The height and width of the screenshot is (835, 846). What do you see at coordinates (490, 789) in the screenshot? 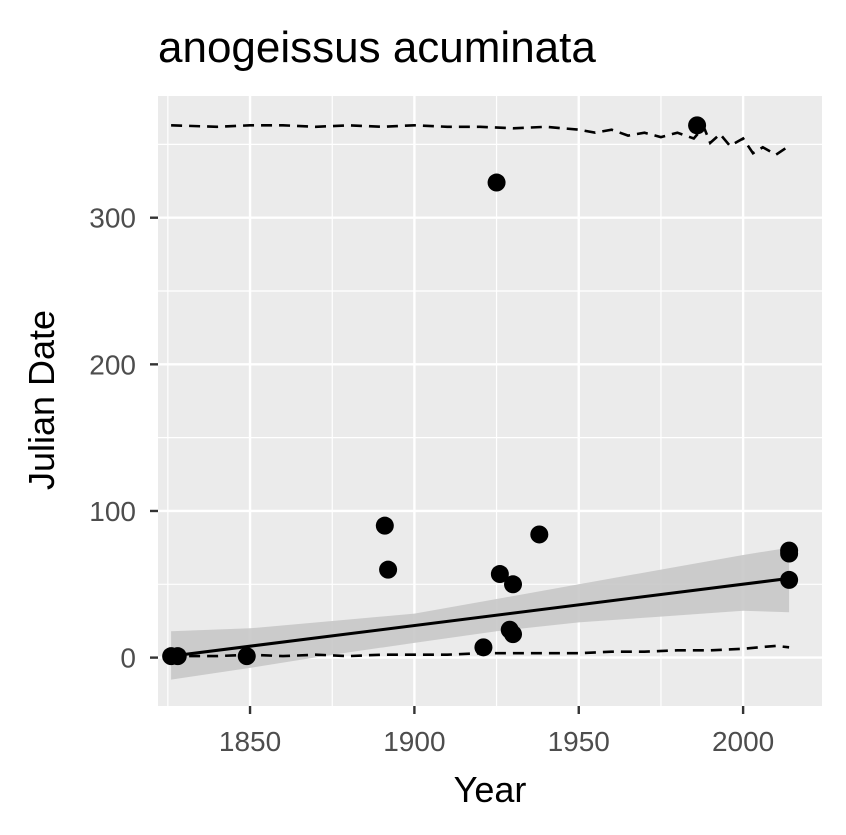
I see `x-axis-title: Year` at bounding box center [490, 789].